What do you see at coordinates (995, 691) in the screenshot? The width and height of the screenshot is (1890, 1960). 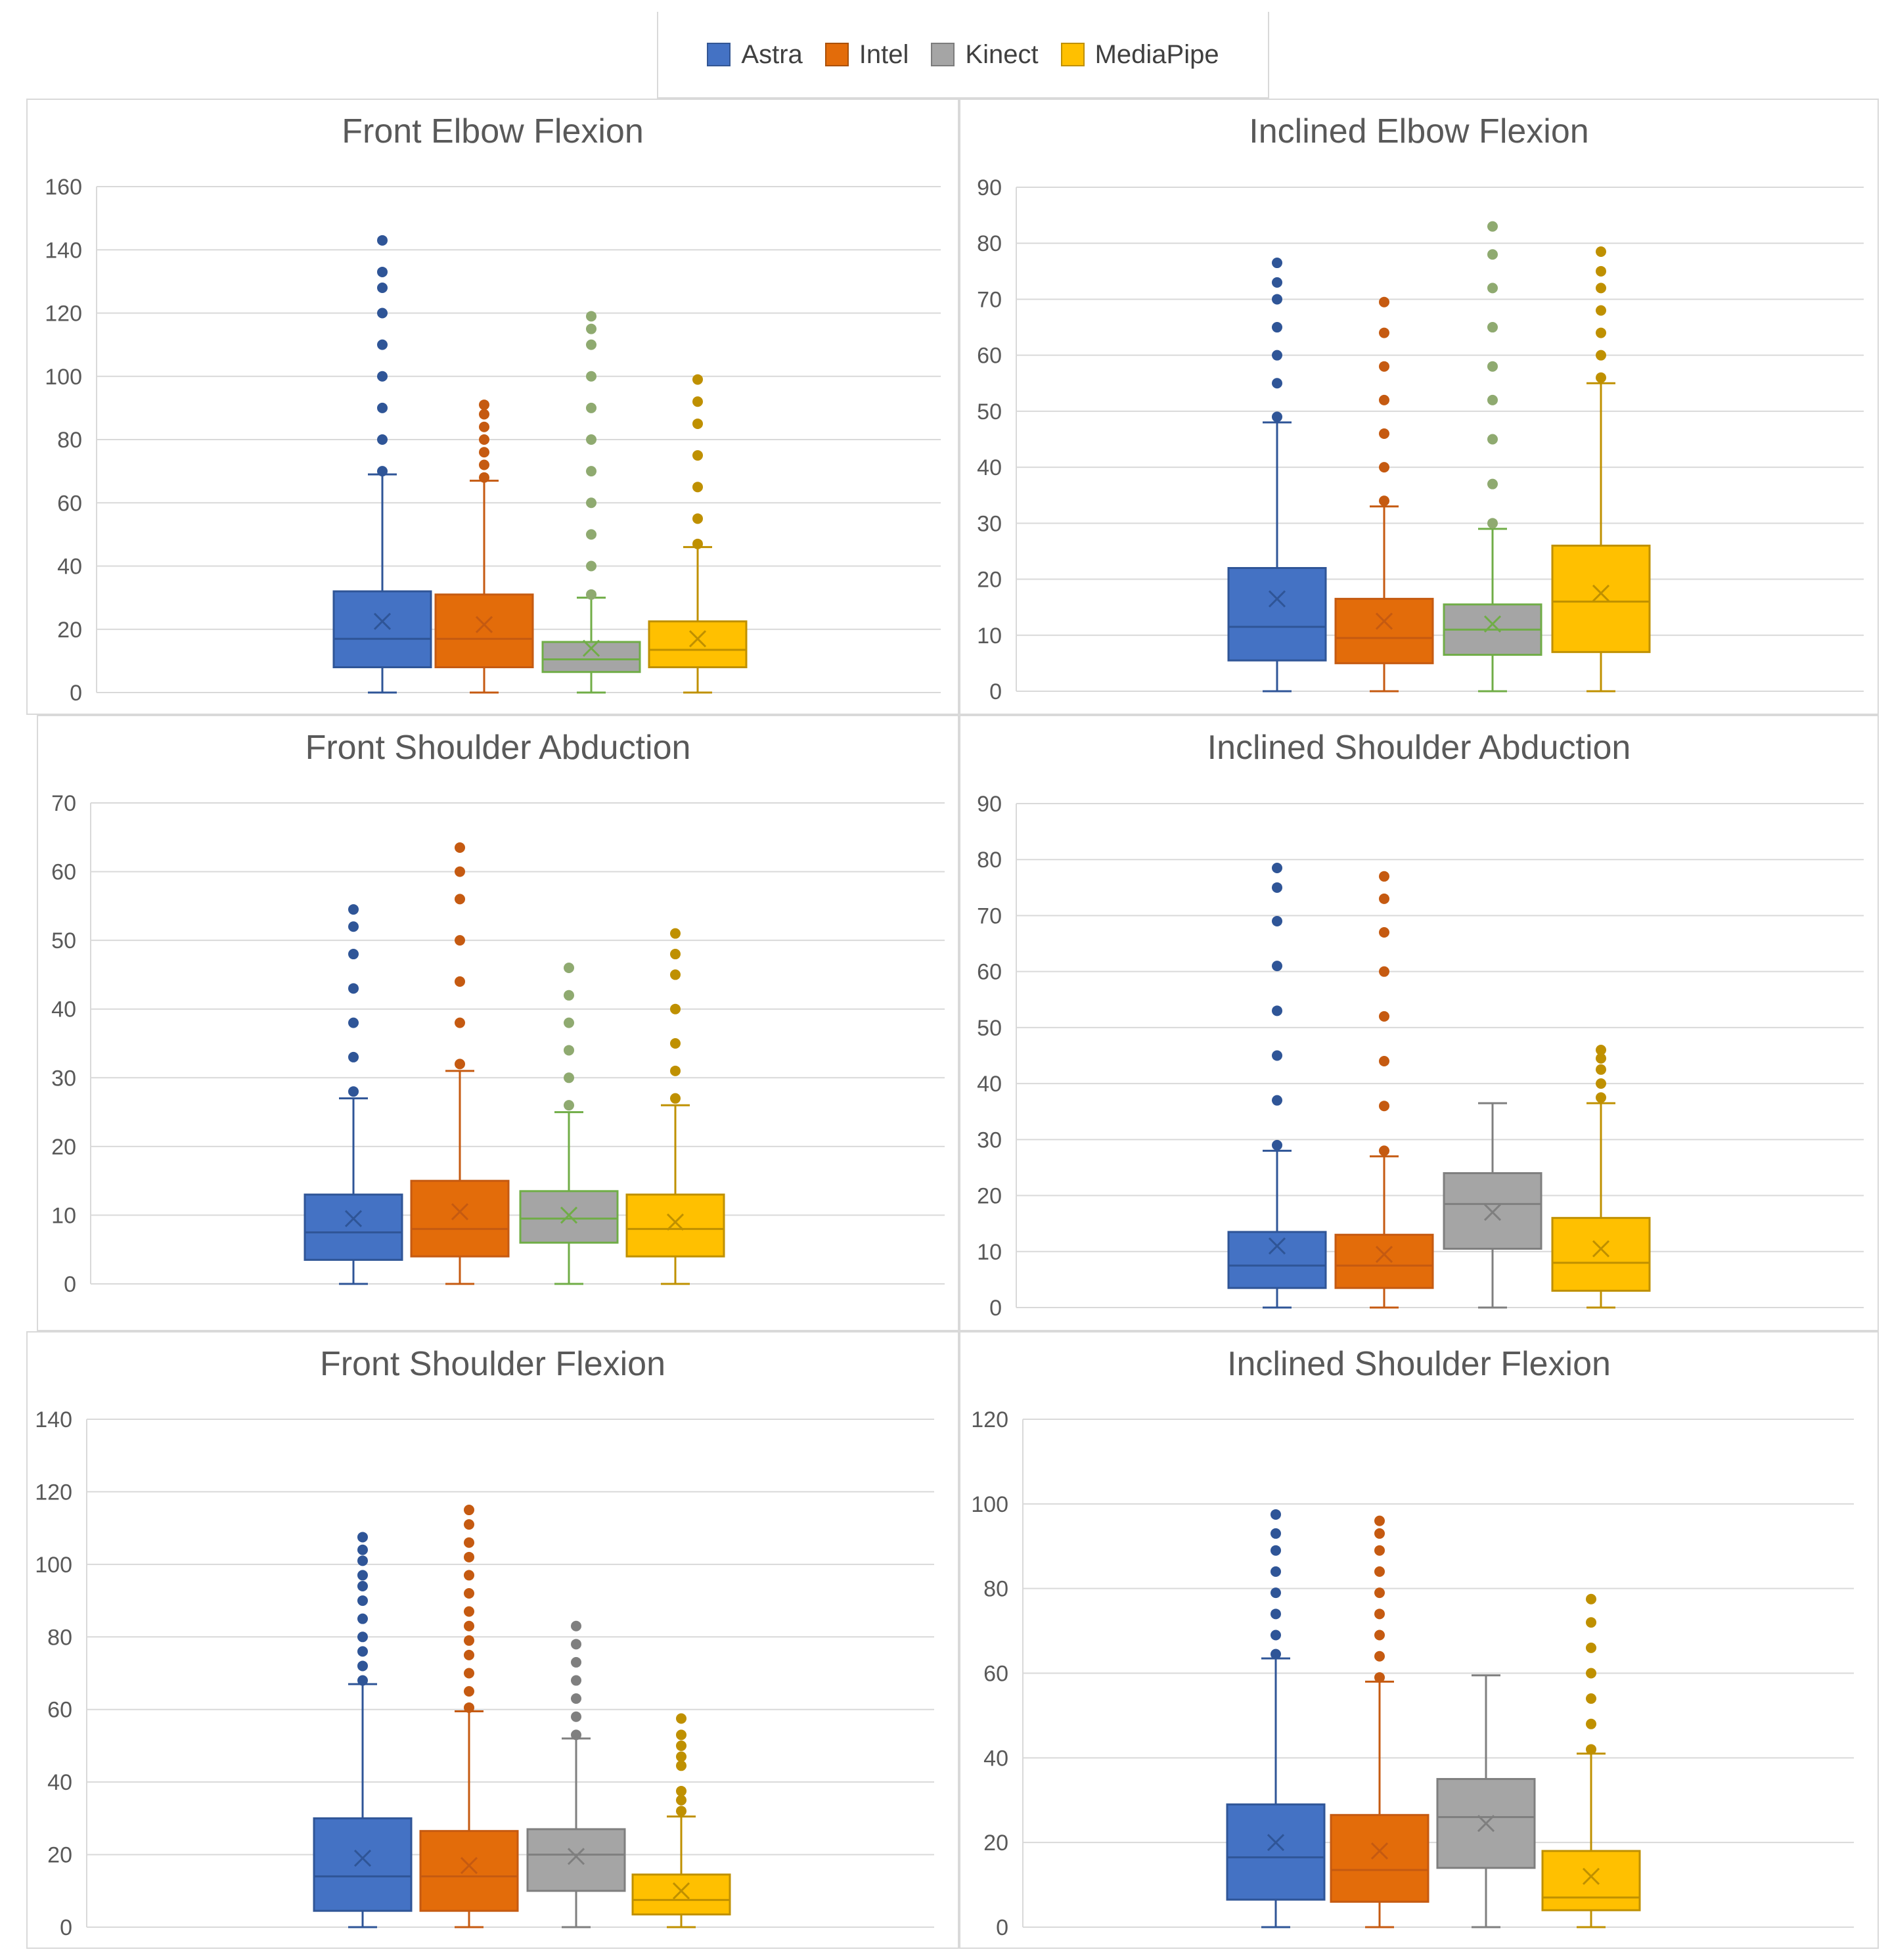 I see `y-tick-label: 0` at bounding box center [995, 691].